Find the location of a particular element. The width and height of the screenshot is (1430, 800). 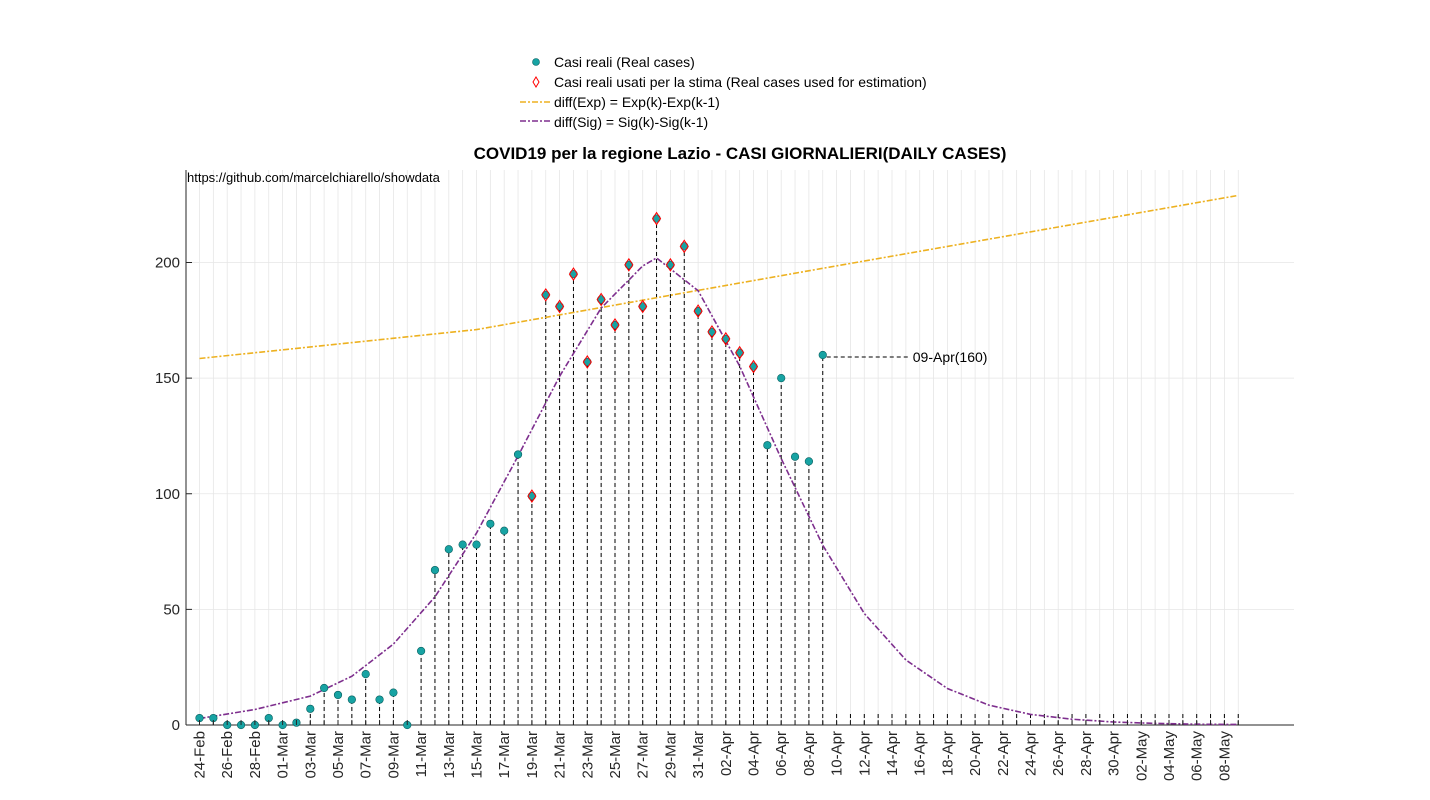

x-tick-label: 21-Mar is located at coordinates (560, 755).